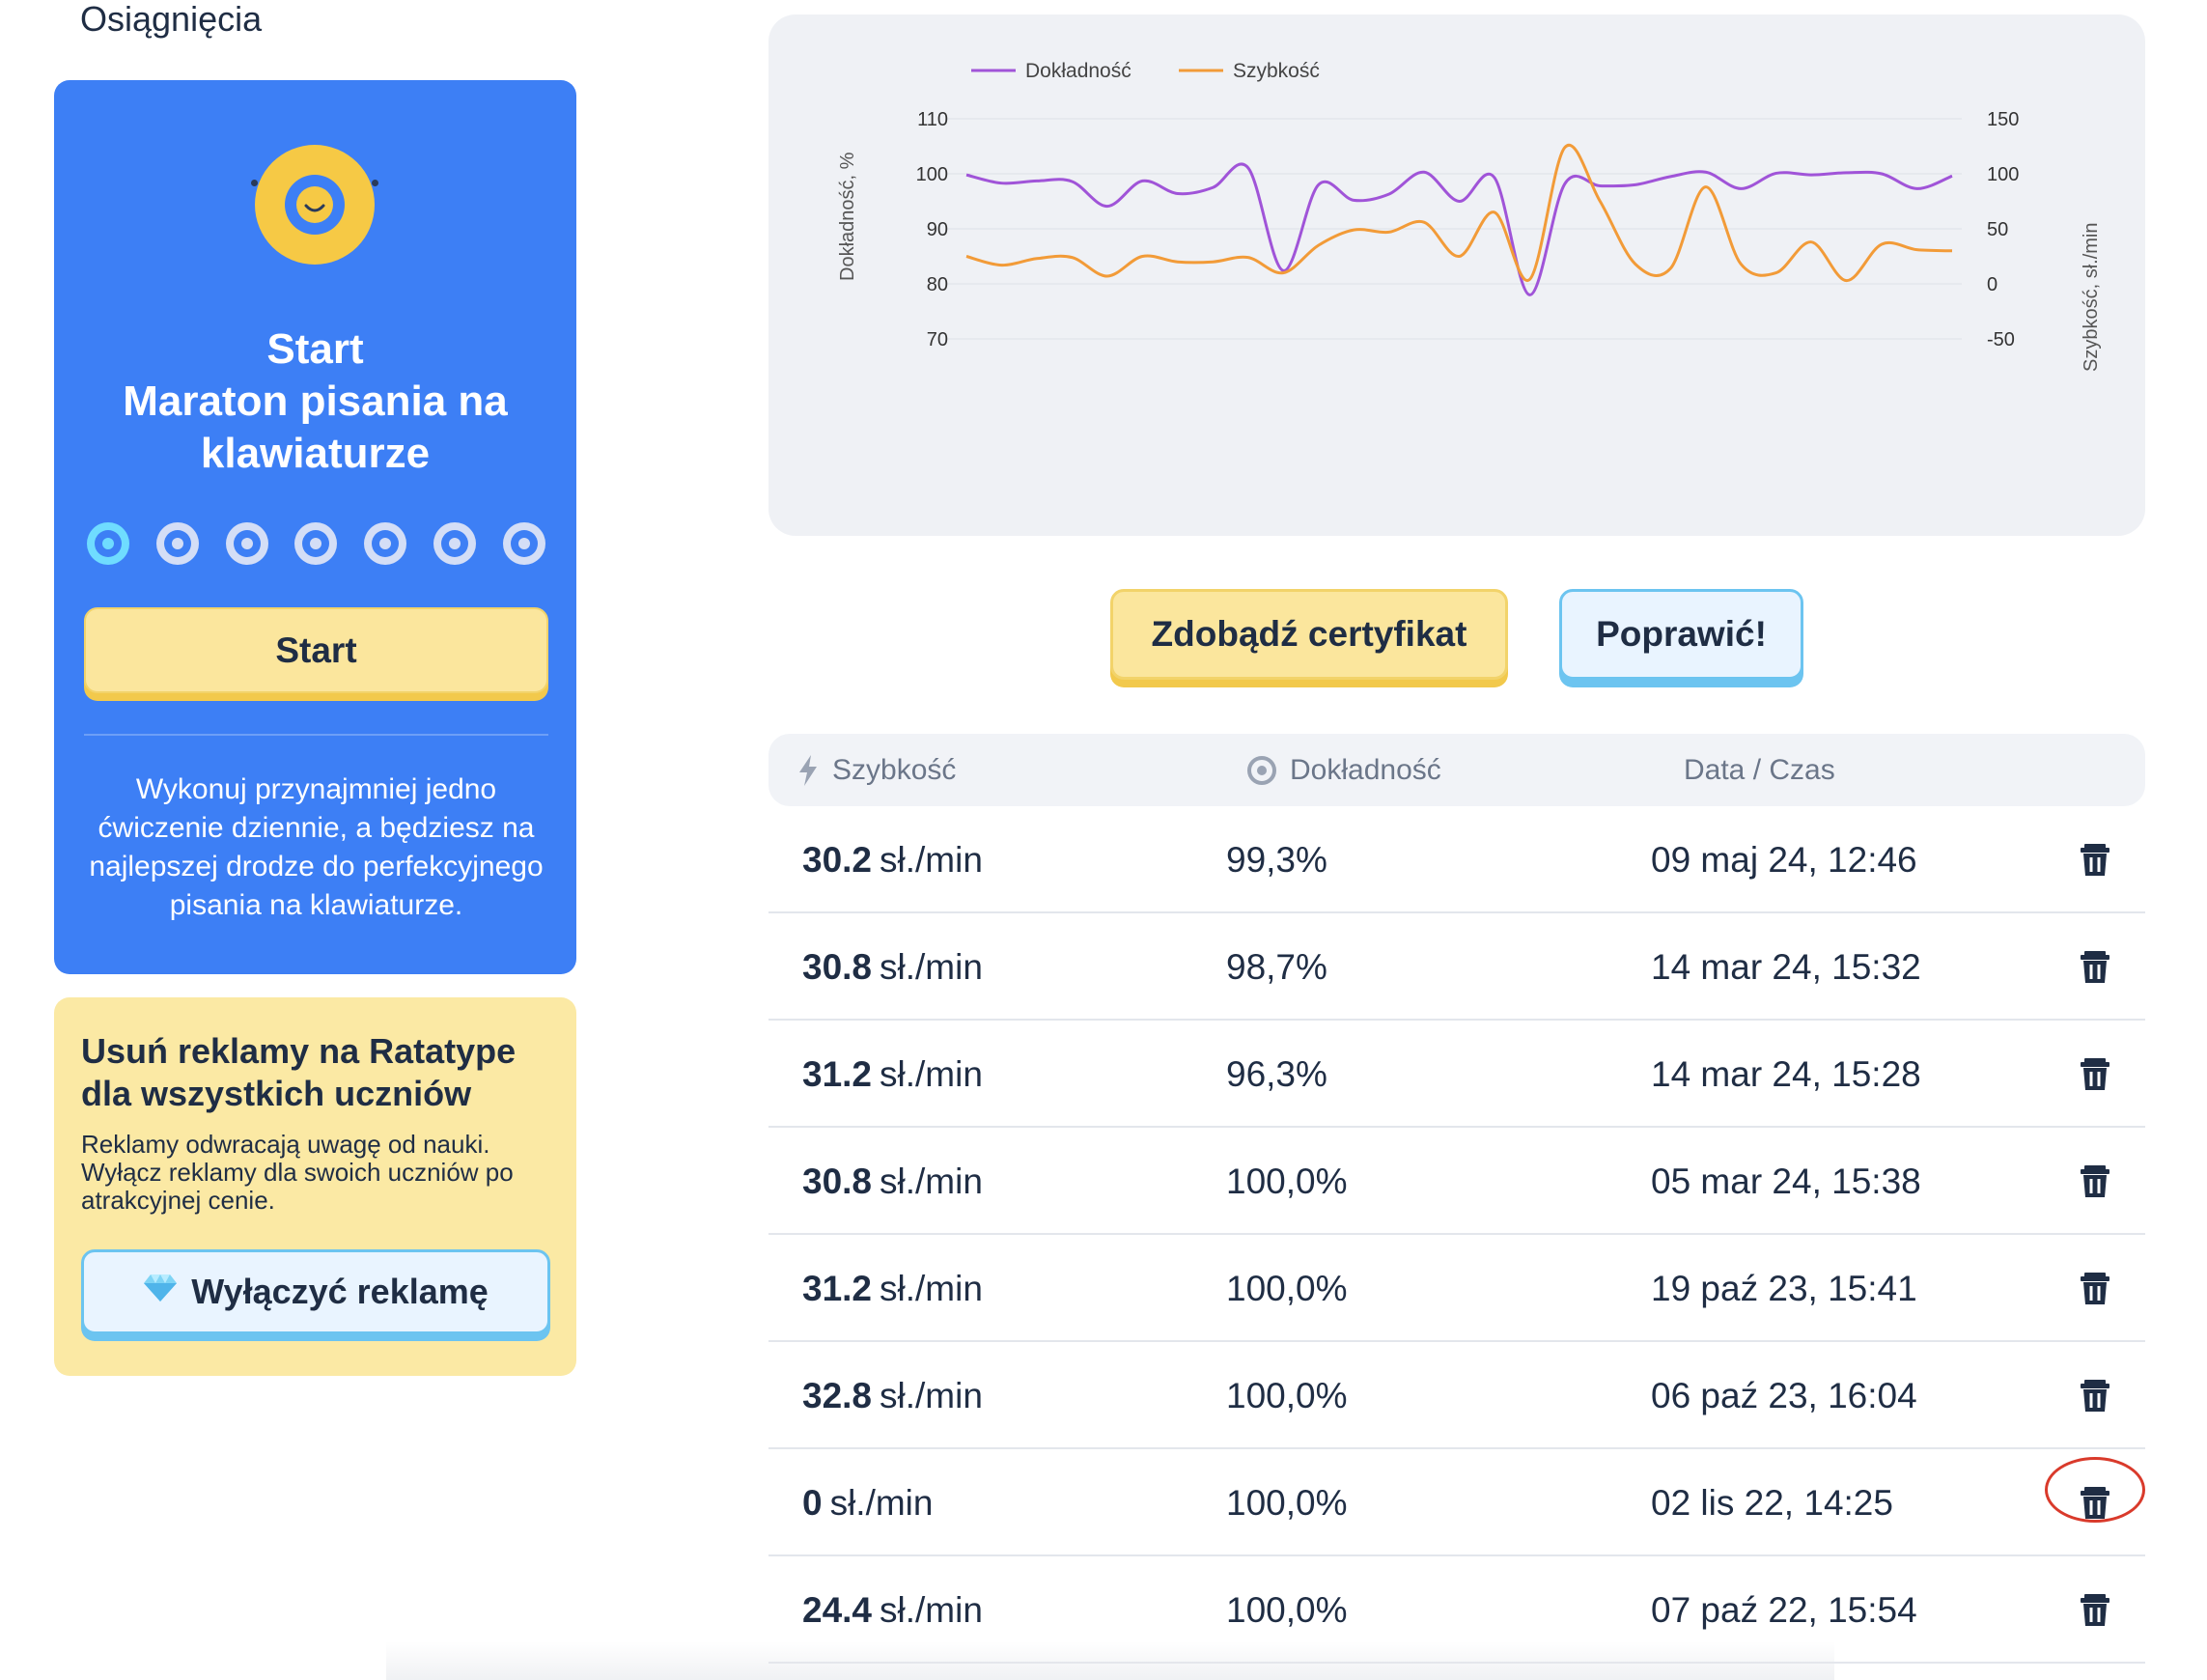 The width and height of the screenshot is (2207, 1680). I want to click on marathon-heading: Start Maraton pisania na klawiaturze, so click(315, 402).